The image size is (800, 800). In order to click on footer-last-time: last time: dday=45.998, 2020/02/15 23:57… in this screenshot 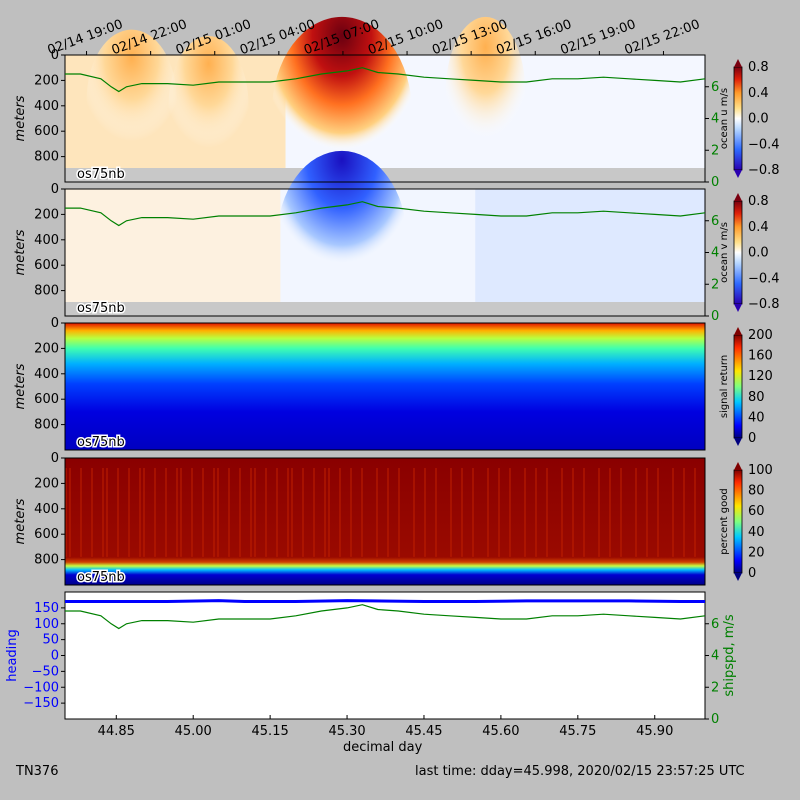, I will do `click(580, 771)`.